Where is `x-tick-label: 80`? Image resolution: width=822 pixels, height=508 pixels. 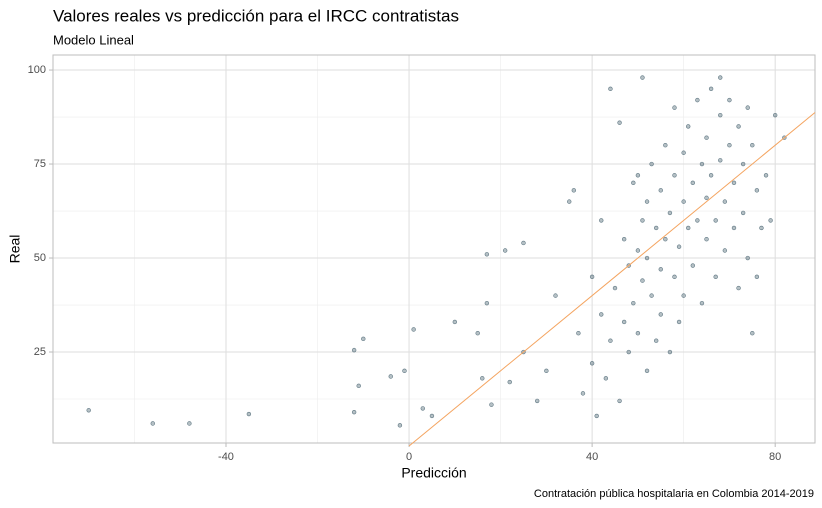 x-tick-label: 80 is located at coordinates (775, 457).